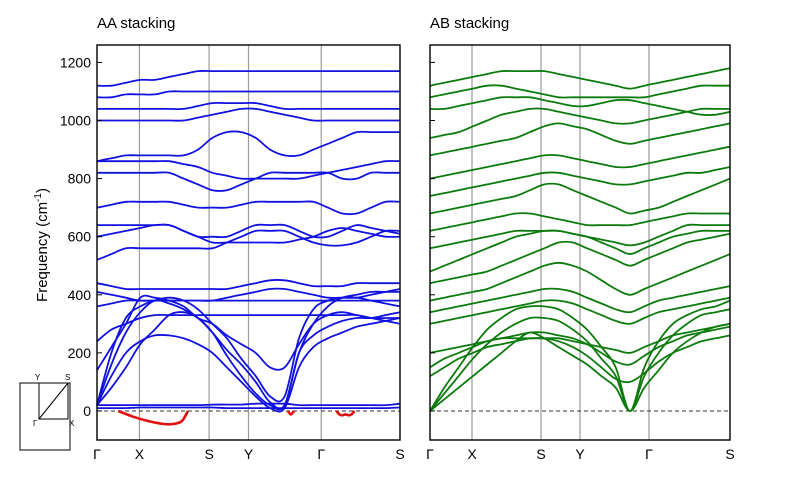  I want to click on panel-ab-title: AB stacking, so click(469, 23).